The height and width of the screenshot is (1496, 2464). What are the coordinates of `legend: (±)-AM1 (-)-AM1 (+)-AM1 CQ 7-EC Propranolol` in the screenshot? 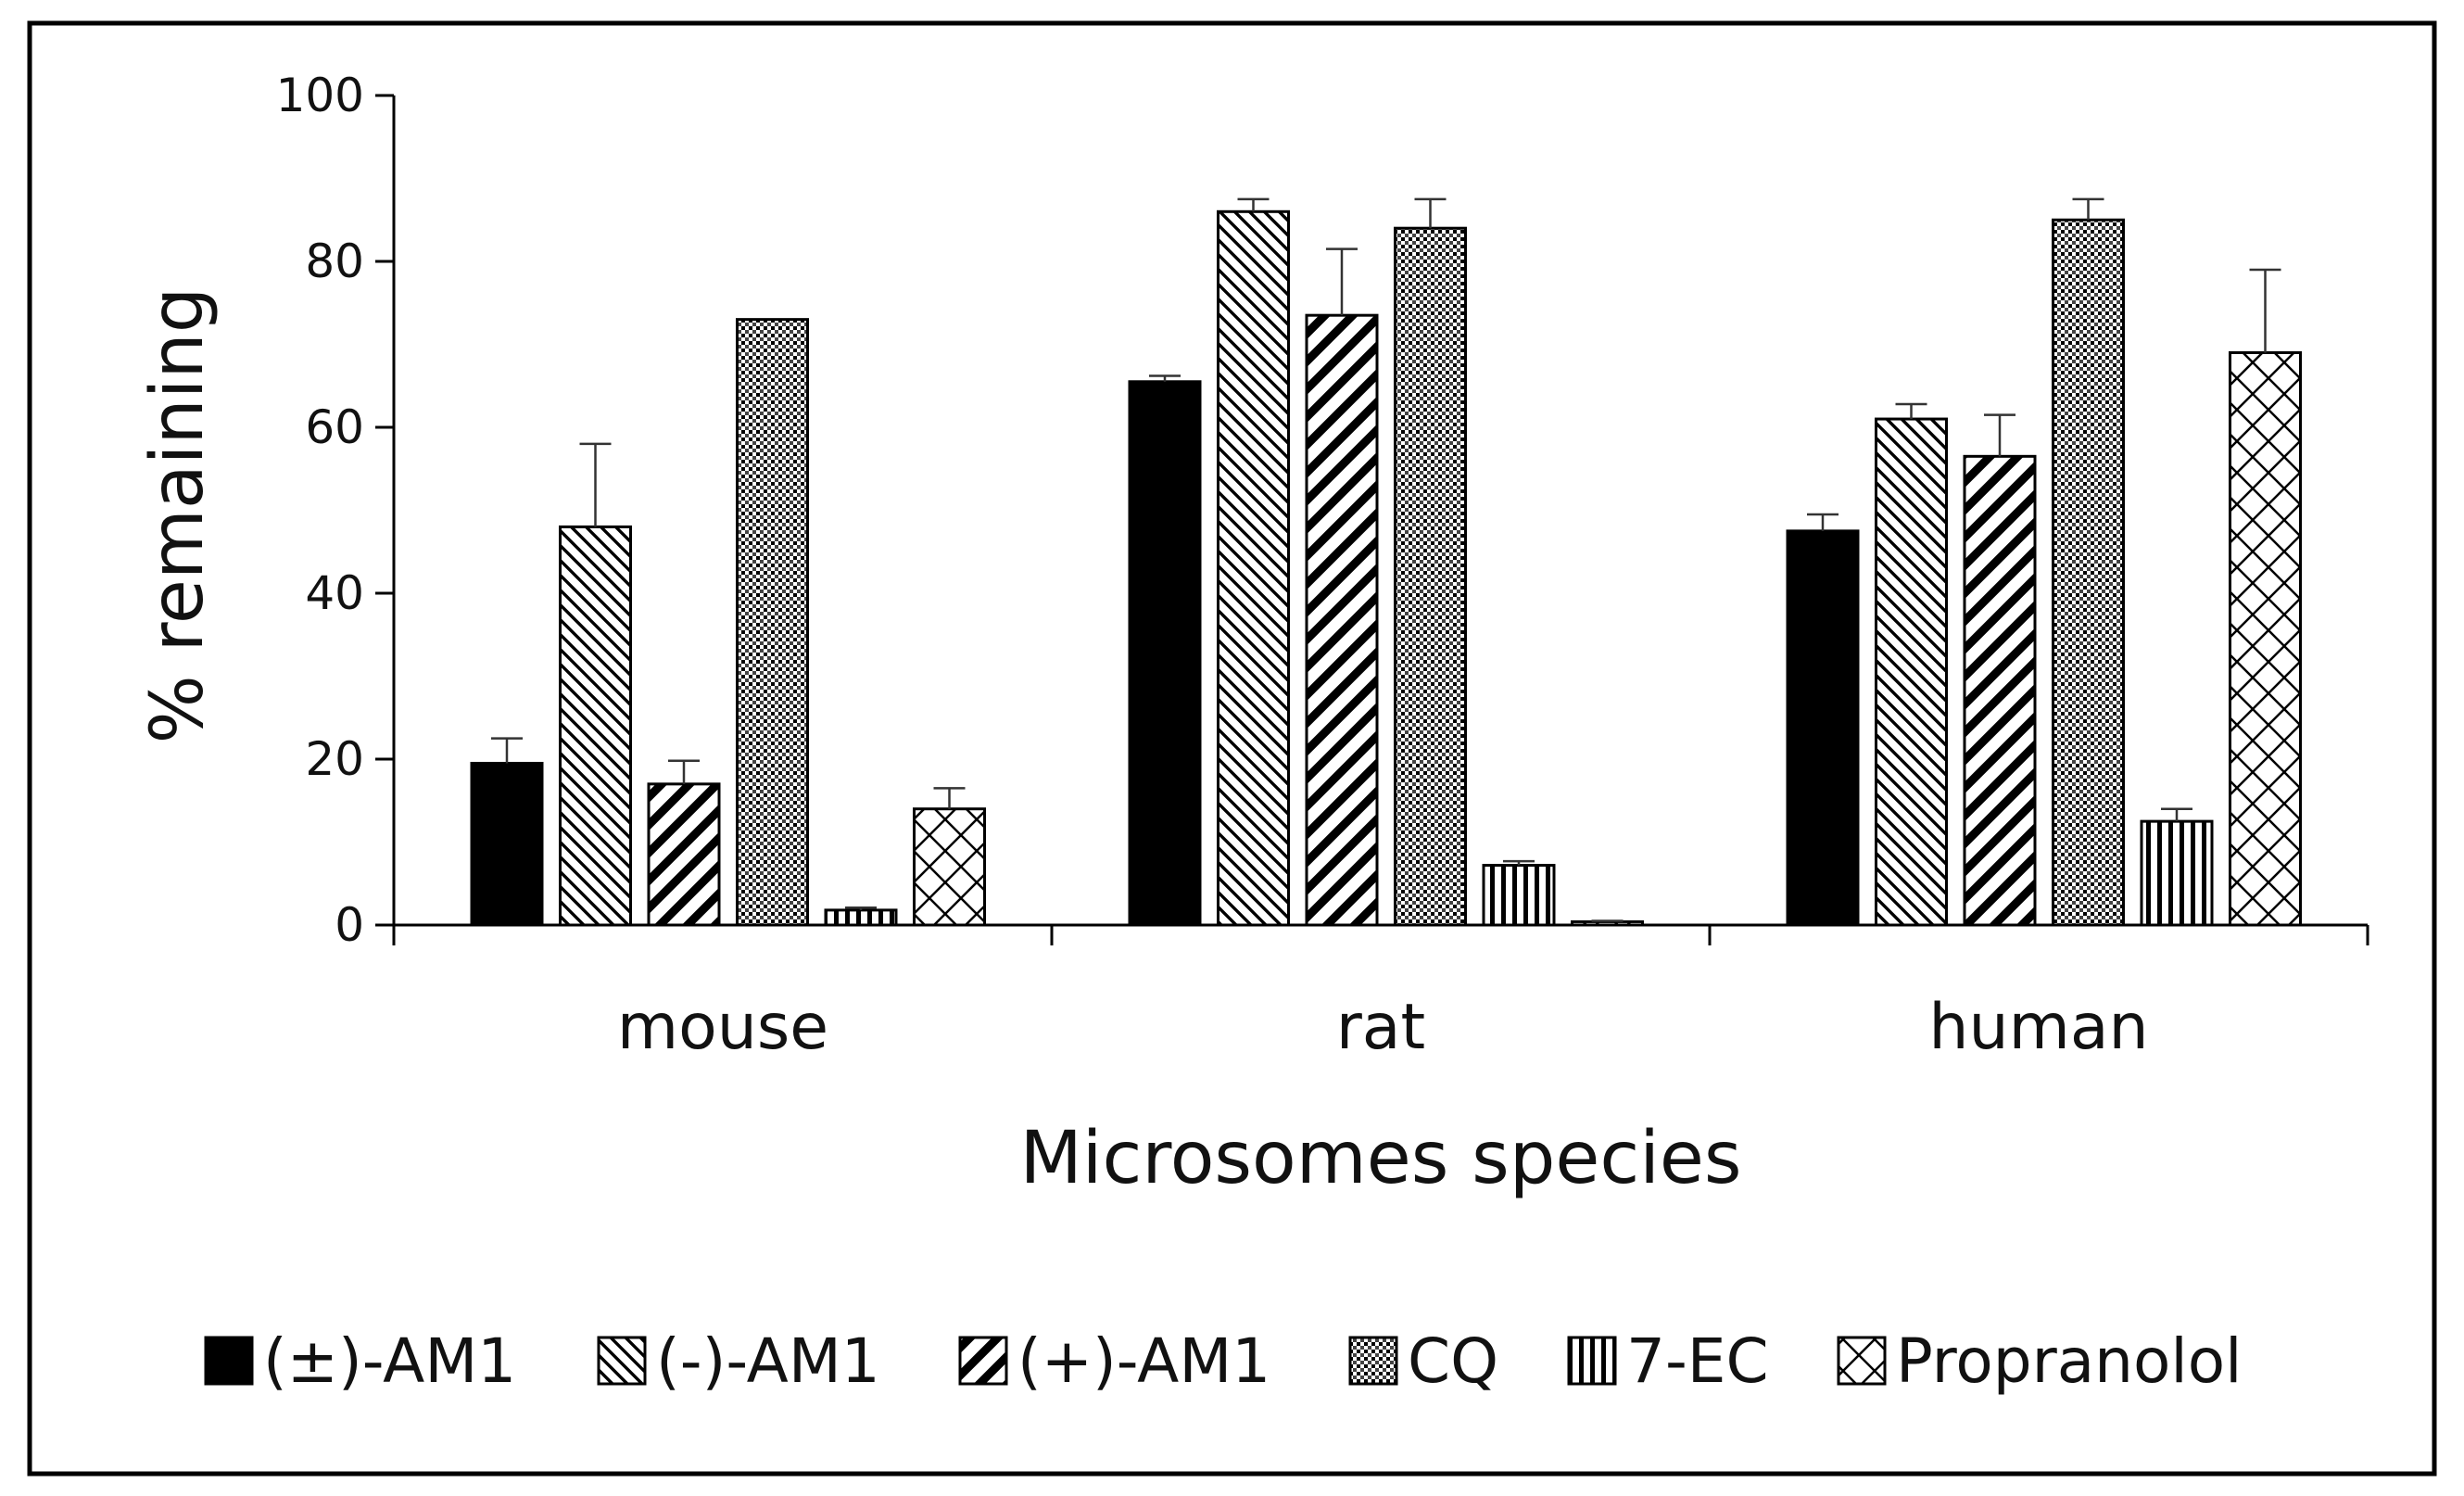 It's located at (1223, 1361).